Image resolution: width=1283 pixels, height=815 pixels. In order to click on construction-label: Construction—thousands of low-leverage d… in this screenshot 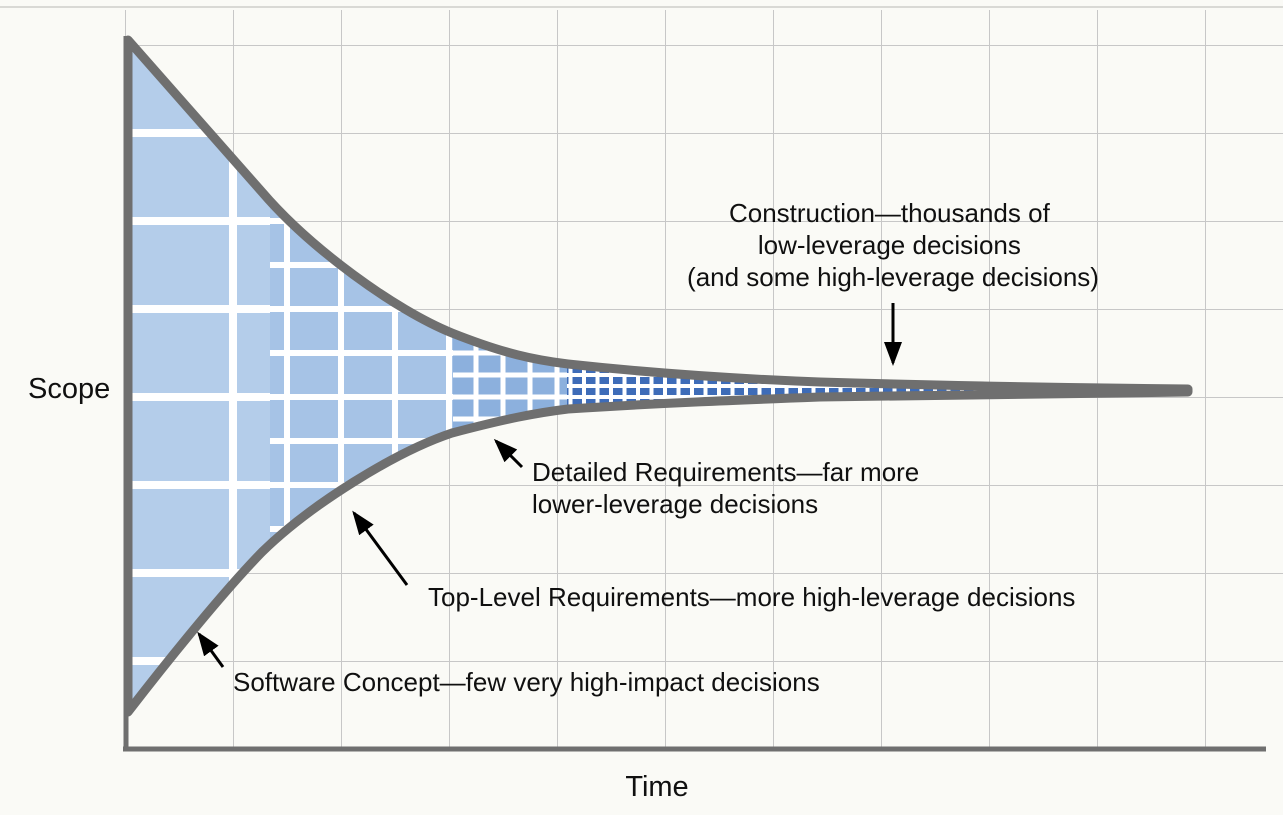, I will do `click(893, 245)`.